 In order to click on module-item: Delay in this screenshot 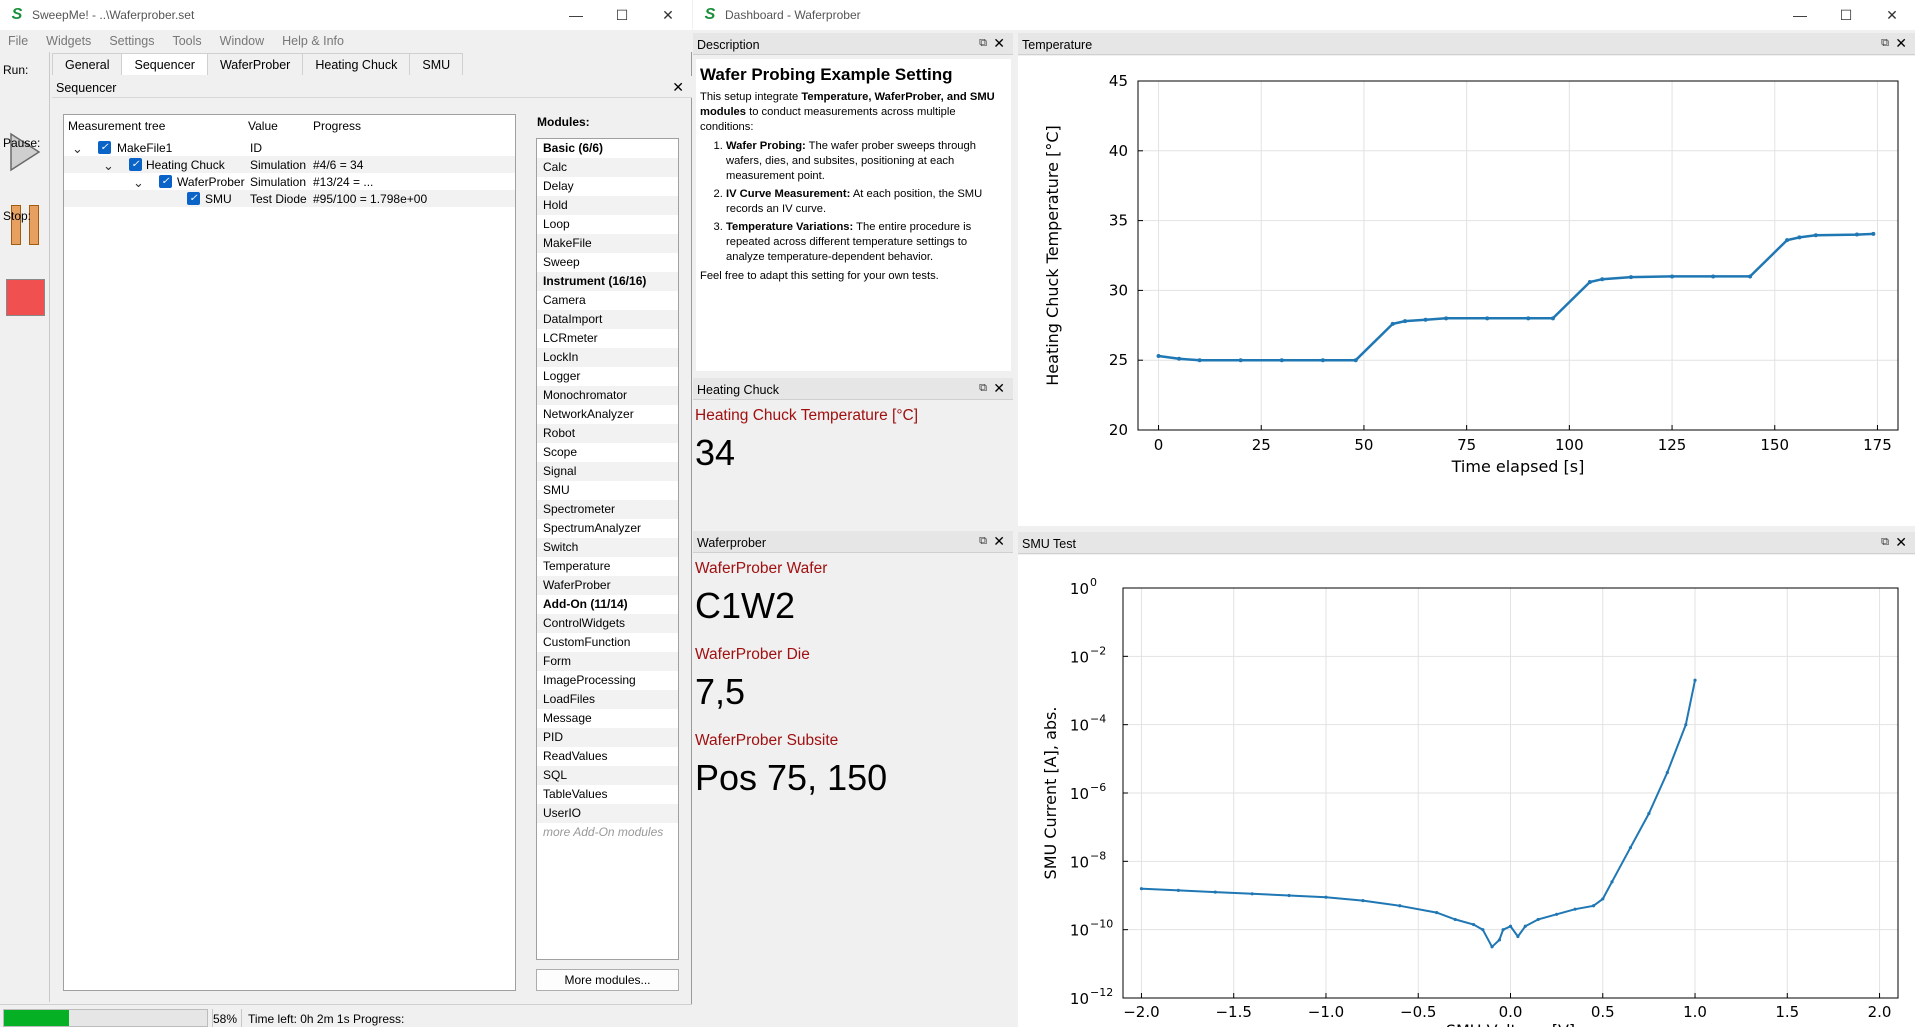, I will do `click(558, 186)`.